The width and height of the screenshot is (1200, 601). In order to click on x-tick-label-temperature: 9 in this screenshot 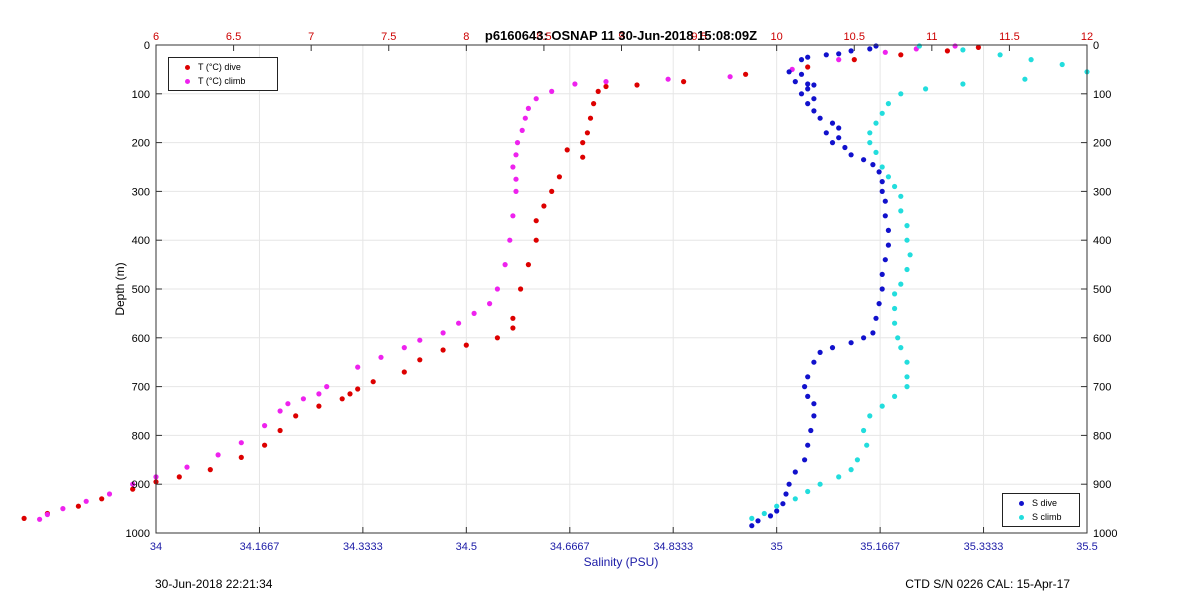, I will do `click(621, 37)`.